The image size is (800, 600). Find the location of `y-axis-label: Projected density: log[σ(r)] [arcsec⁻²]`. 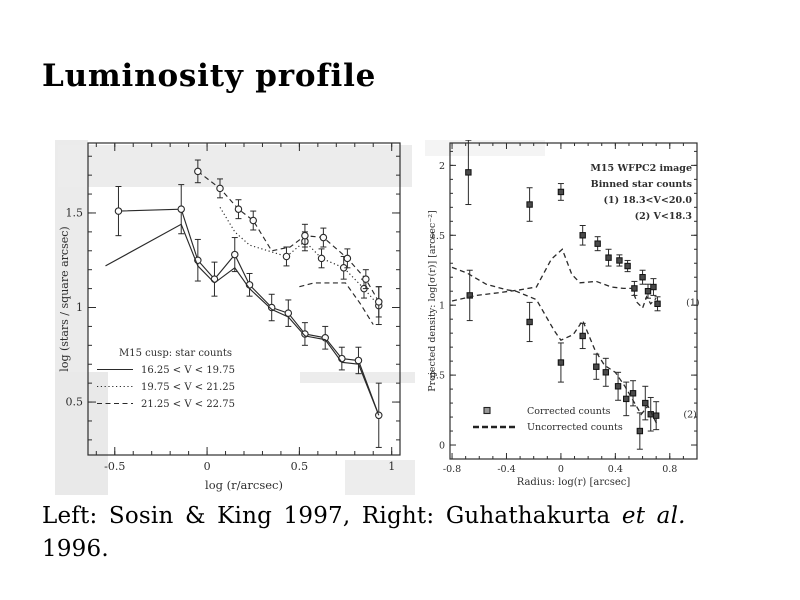

y-axis-label: Projected density: log[σ(r)] [arcsec⁻²] is located at coordinates (432, 301).